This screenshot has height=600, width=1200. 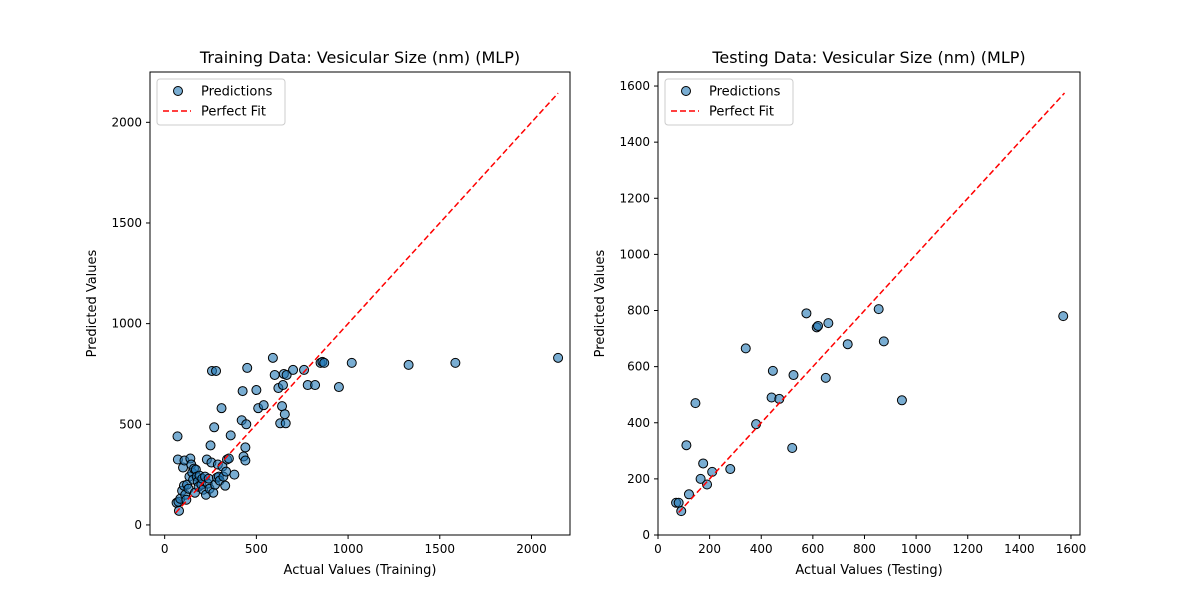 I want to click on training-y-axis-label: Predicted Values, so click(x=92, y=303).